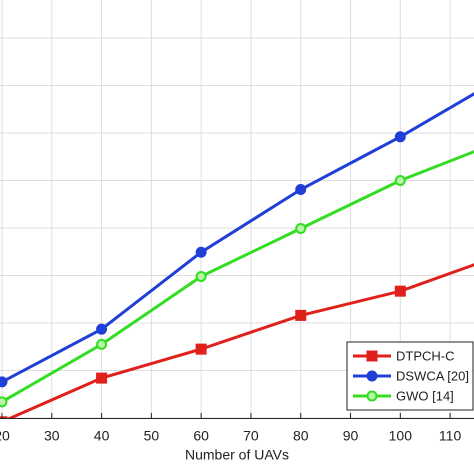  What do you see at coordinates (351, 436) in the screenshot?
I see `x-tick-label: 90` at bounding box center [351, 436].